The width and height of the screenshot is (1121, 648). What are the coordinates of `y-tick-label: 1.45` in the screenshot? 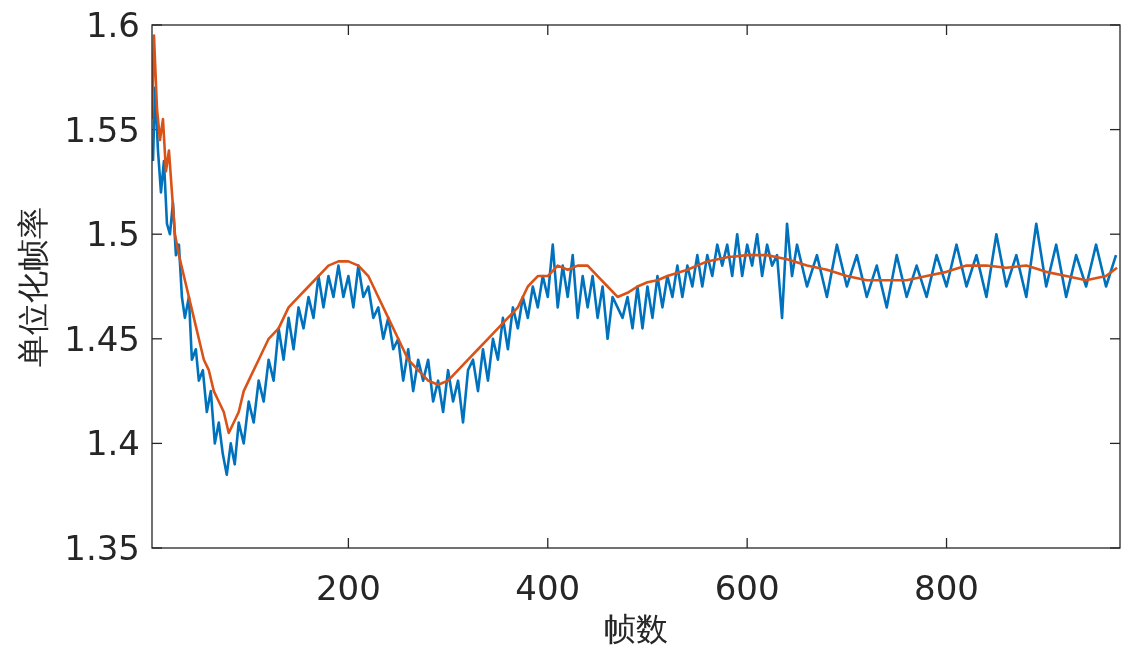 It's located at (102, 338).